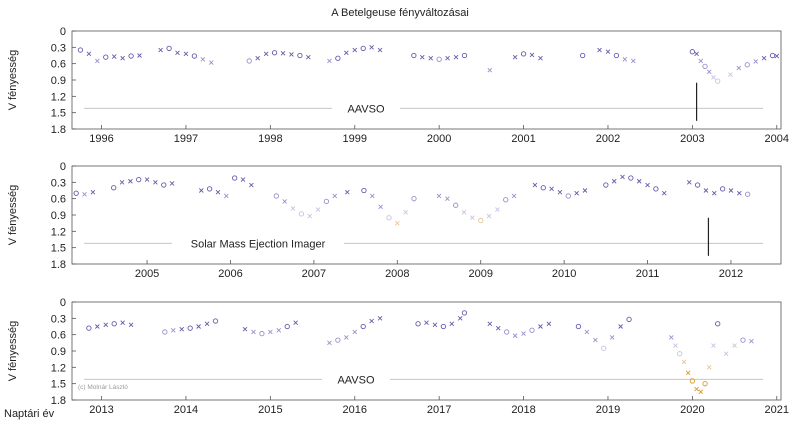 The image size is (800, 427). What do you see at coordinates (777, 139) in the screenshot?
I see `x-tick-label: 2004` at bounding box center [777, 139].